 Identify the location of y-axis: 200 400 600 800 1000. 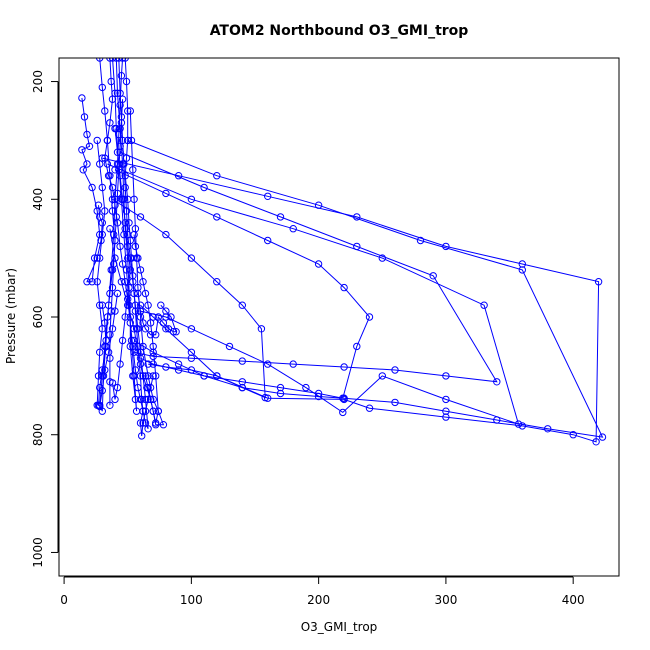
(45, 319).